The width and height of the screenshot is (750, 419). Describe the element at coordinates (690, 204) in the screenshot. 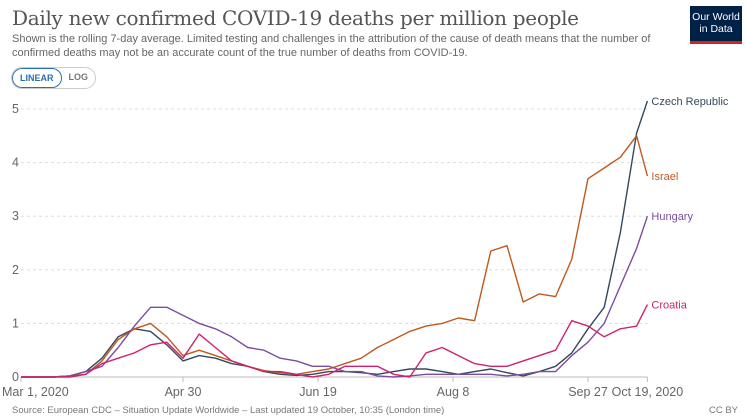

I see `series-labels: Czech Republic Israel Hungary Croatia` at that location.